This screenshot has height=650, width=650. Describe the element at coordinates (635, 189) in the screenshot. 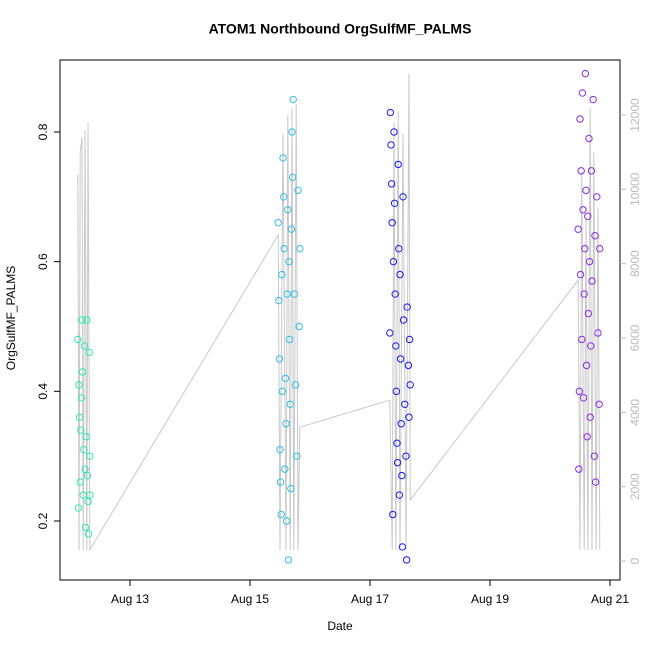

I see `y2-tick-label: 10000` at that location.